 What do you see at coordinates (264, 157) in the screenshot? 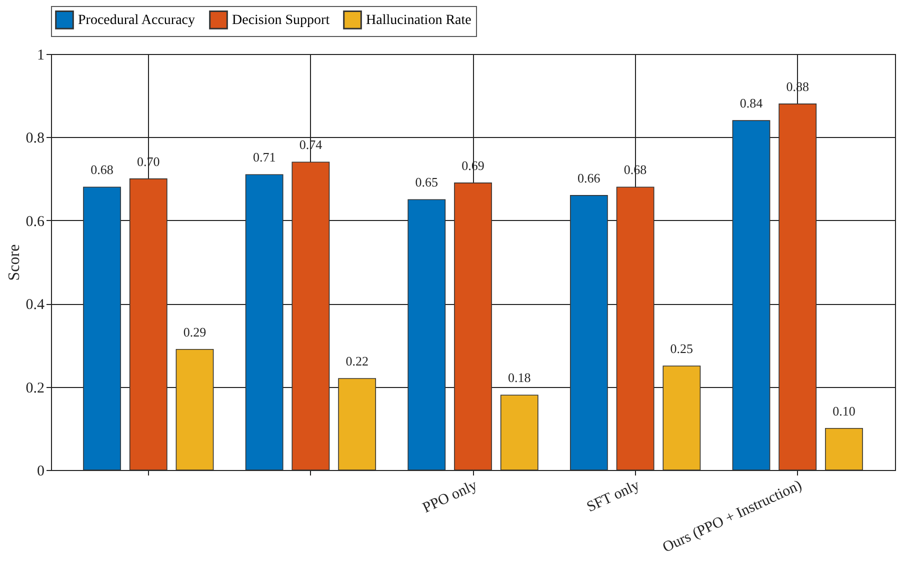
I see `data-label: 0.71` at bounding box center [264, 157].